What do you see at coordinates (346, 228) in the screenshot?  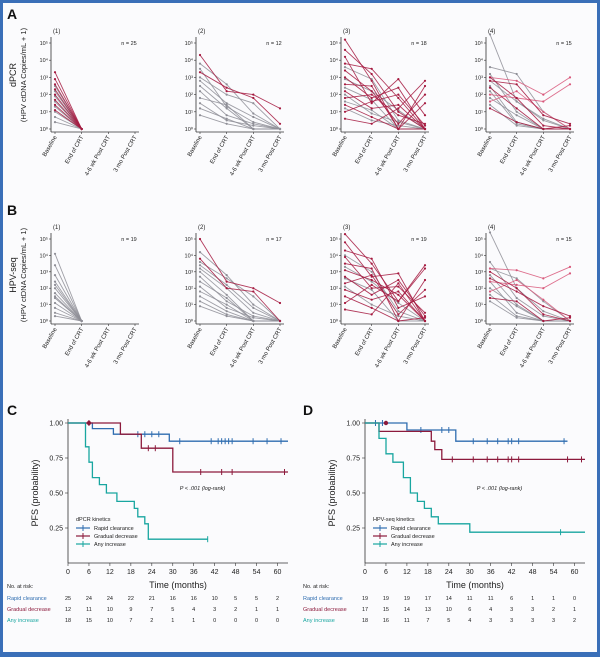 I see `subplot-label: (3)` at bounding box center [346, 228].